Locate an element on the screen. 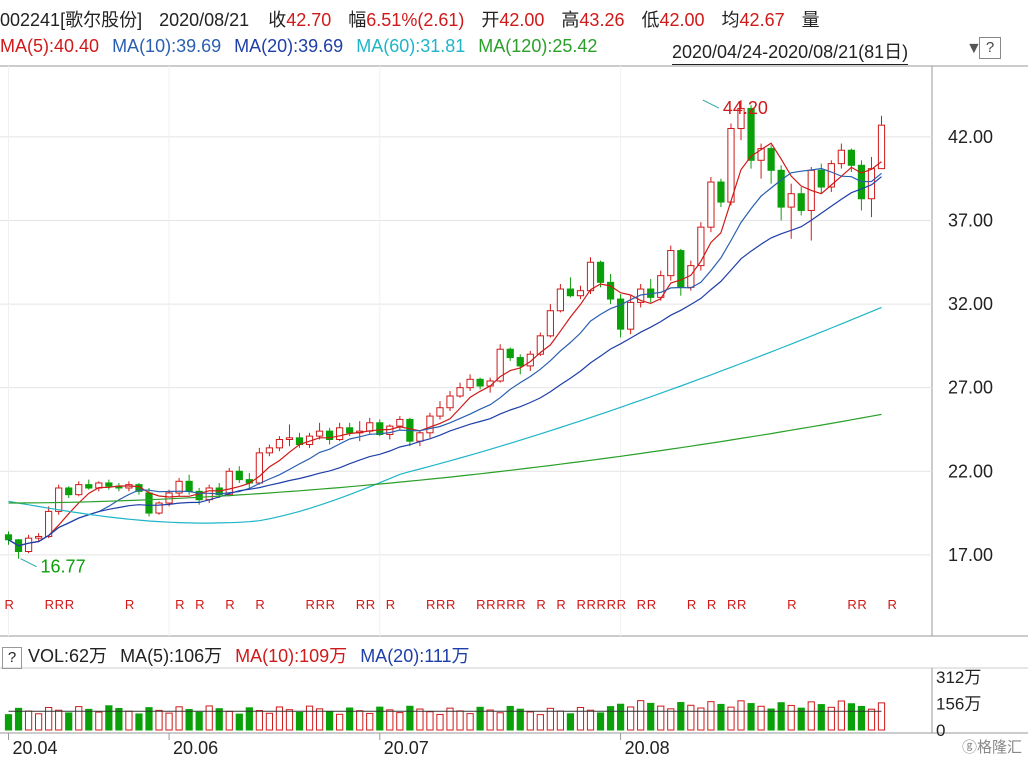 This screenshot has height=762, width=1028. period-selector: 2020/04/24-2020/08/21(81日) is located at coordinates (790, 51).